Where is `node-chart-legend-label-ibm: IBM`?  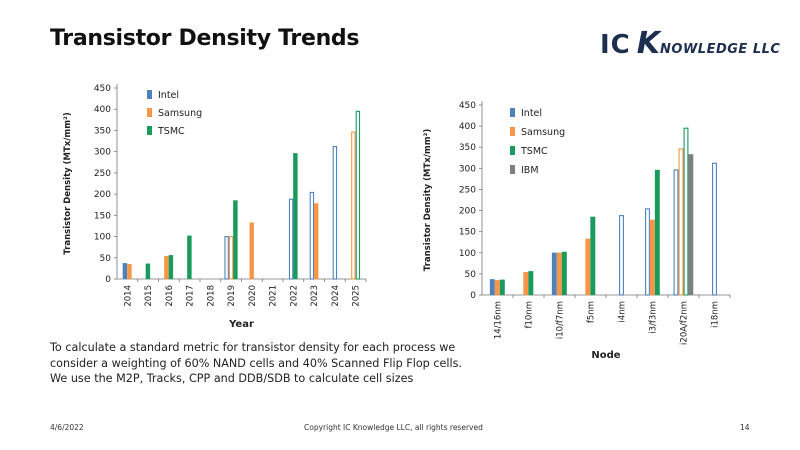 node-chart-legend-label-ibm: IBM is located at coordinates (530, 170).